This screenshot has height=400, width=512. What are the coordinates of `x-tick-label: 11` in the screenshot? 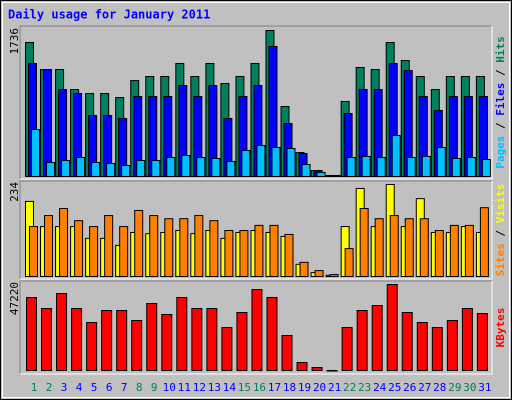 It's located at (184, 387).